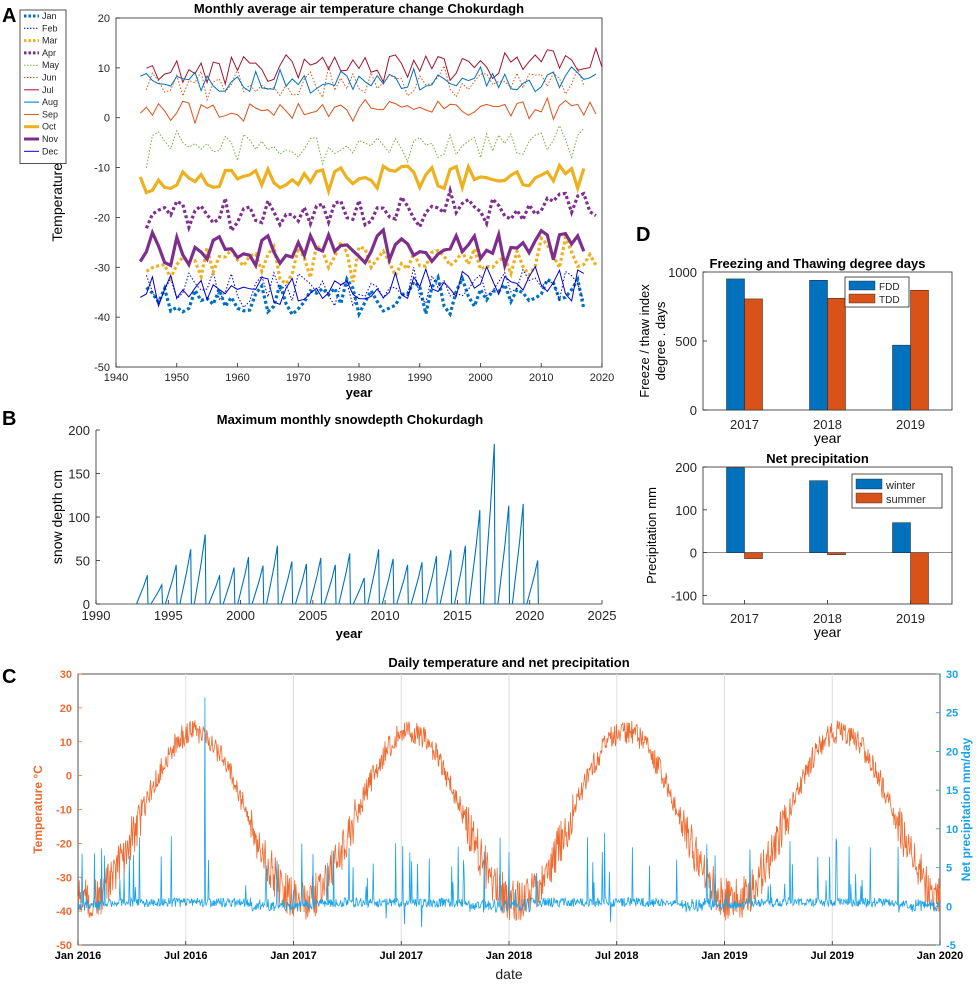  I want to click on panel-c-xtick-label: Jan 2019, so click(724, 956).